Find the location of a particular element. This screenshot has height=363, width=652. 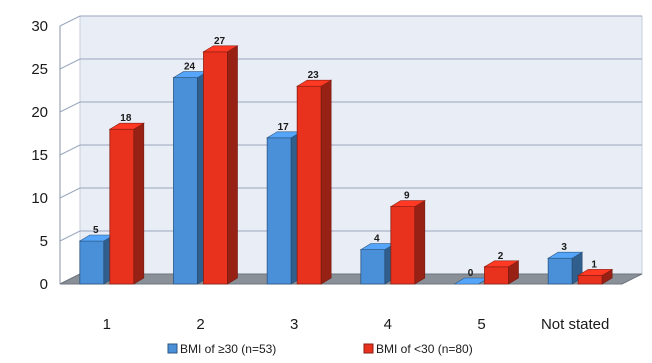

y-tick-label: 20 is located at coordinates (39, 112).